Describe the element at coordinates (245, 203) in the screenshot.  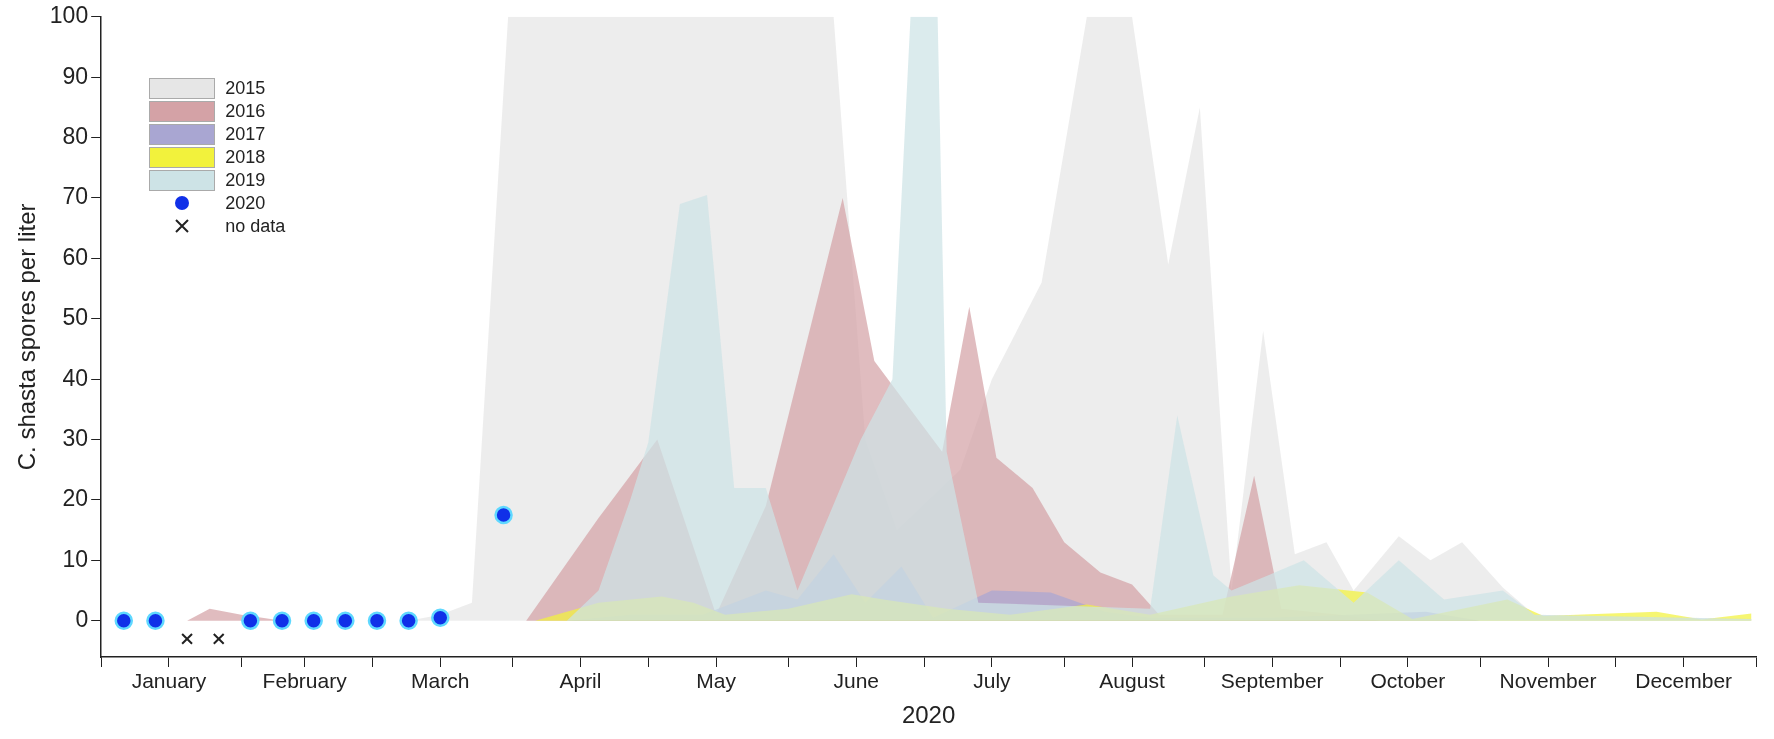
I see `legend-label: 2020` at that location.